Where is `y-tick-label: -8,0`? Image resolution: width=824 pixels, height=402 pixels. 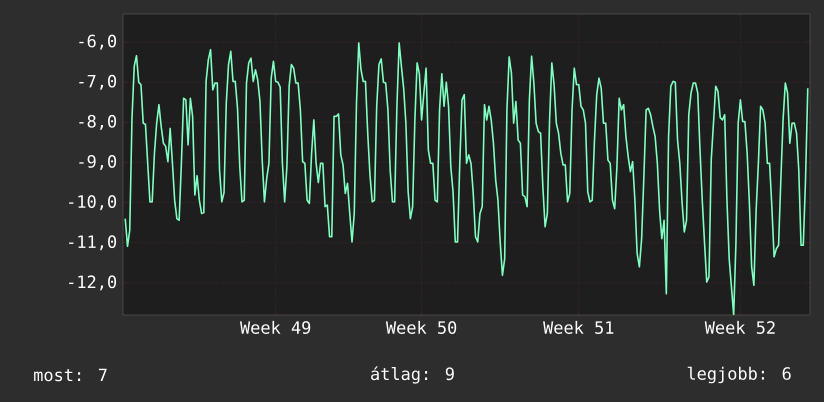 y-tick-label: -8,0 is located at coordinates (97, 122).